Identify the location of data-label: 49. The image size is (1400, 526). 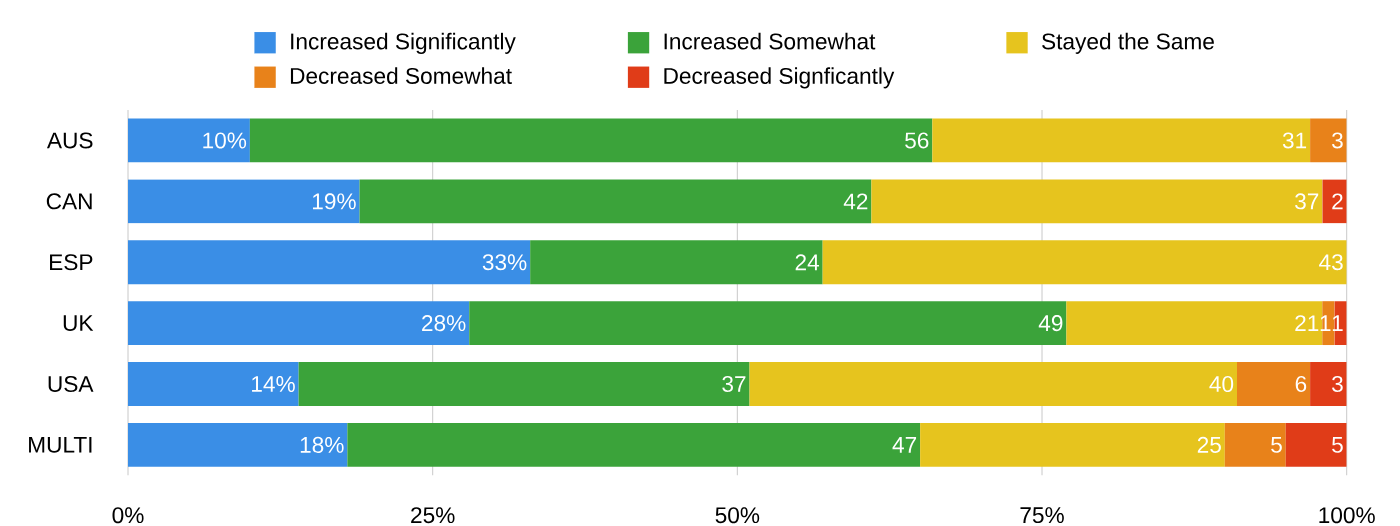
(1050, 323).